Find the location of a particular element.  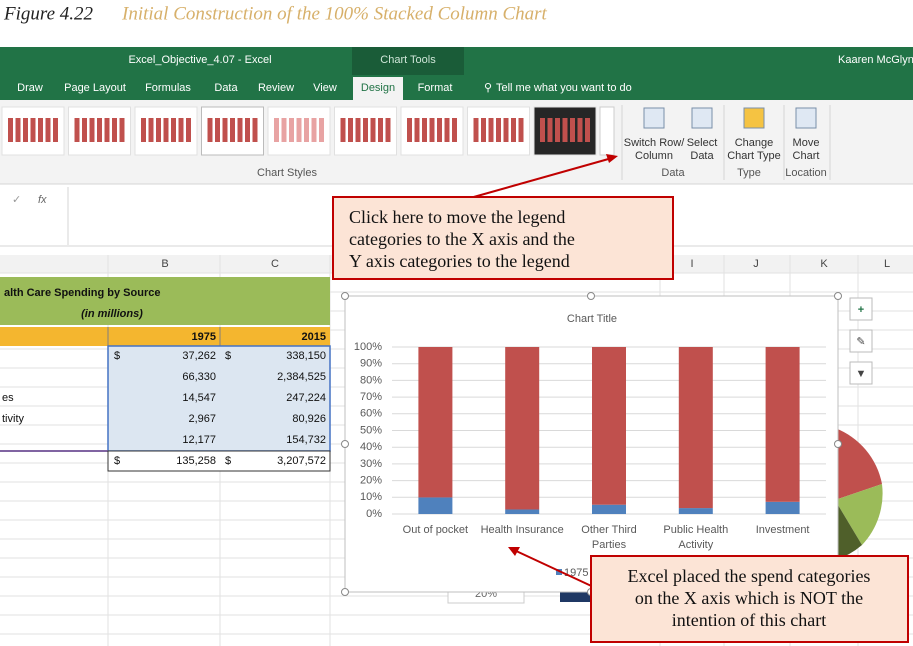

y-tick-label: 10% is located at coordinates (371, 497).